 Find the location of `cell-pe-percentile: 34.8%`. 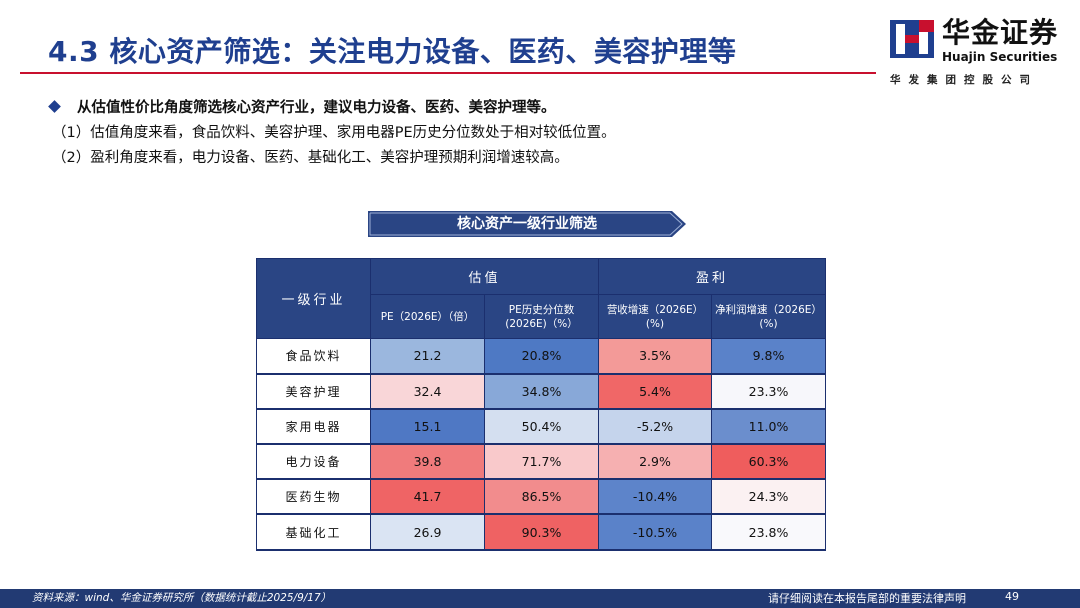

cell-pe-percentile: 34.8% is located at coordinates (541, 391).